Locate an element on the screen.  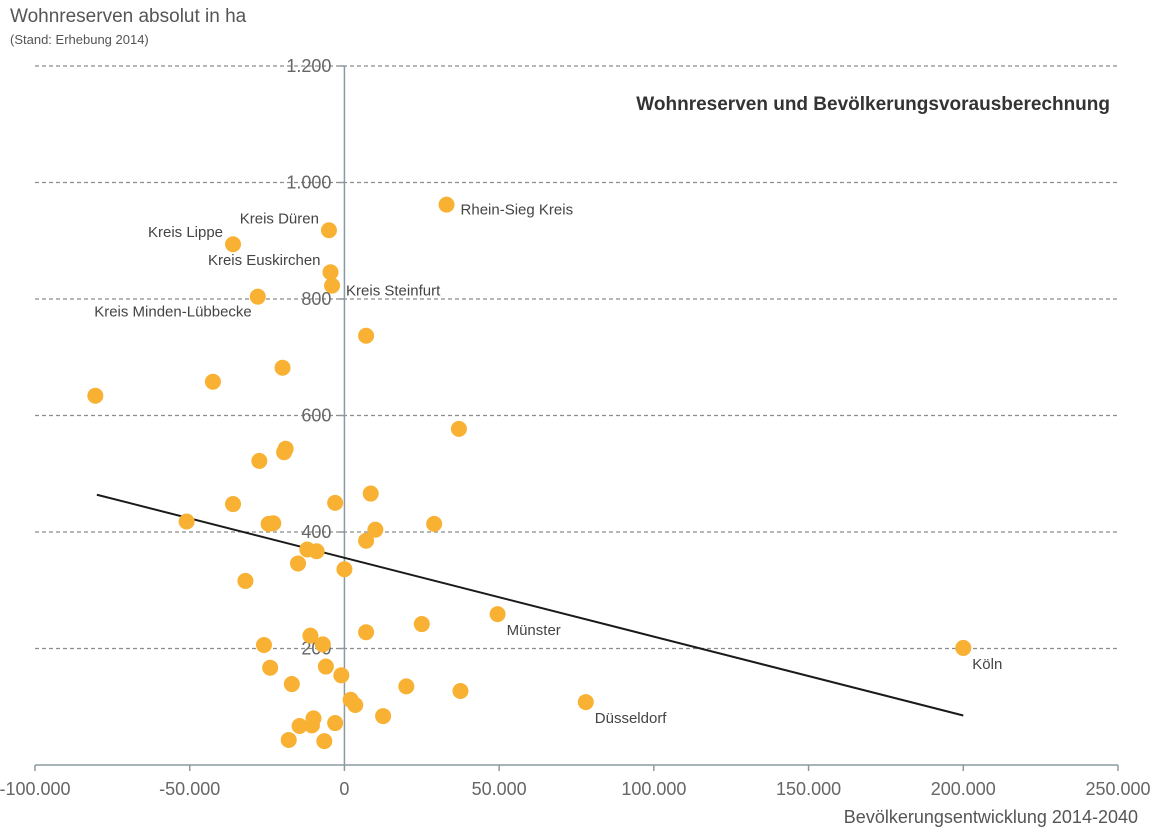
x-tick-label: 250.000 is located at coordinates (1117, 789).